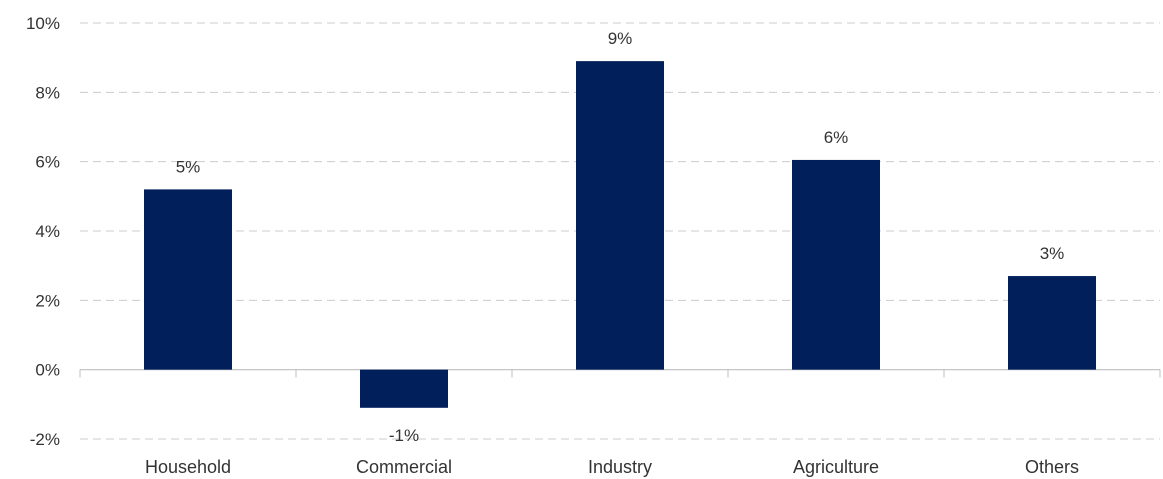 Image resolution: width=1163 pixels, height=479 pixels. I want to click on y-tick-label: 10%, so click(43, 23).